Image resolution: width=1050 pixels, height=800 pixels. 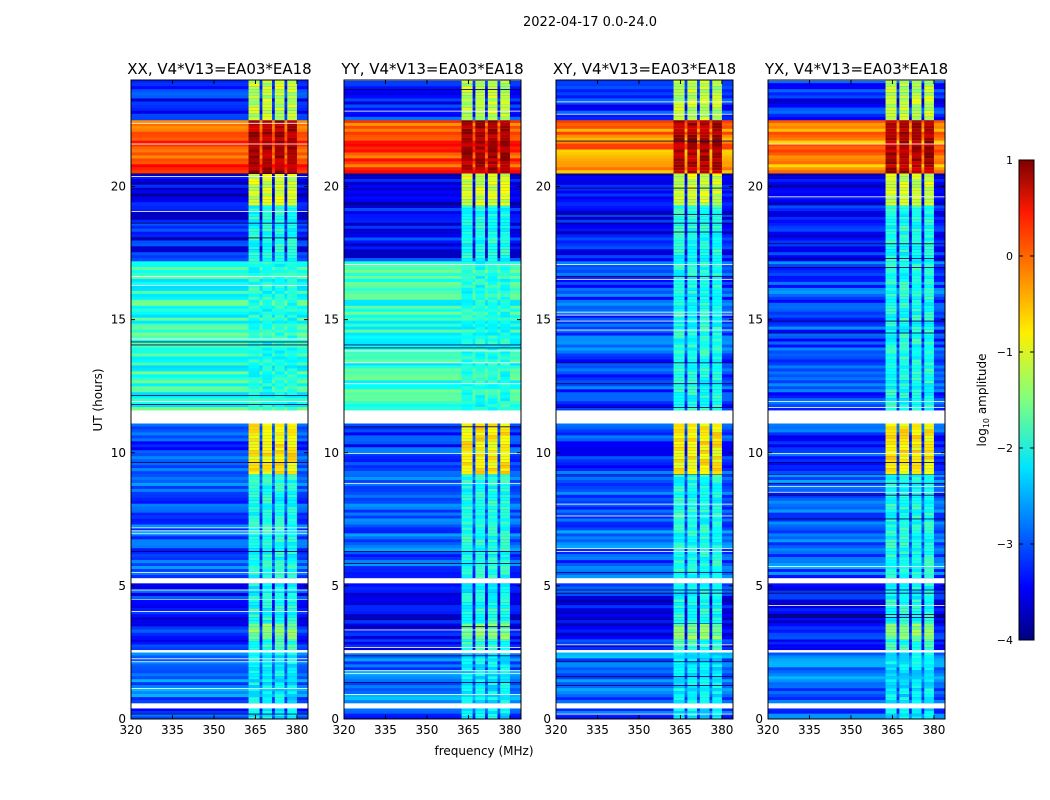 I want to click on colorbar-tick-label: 0, so click(x=1009, y=256).